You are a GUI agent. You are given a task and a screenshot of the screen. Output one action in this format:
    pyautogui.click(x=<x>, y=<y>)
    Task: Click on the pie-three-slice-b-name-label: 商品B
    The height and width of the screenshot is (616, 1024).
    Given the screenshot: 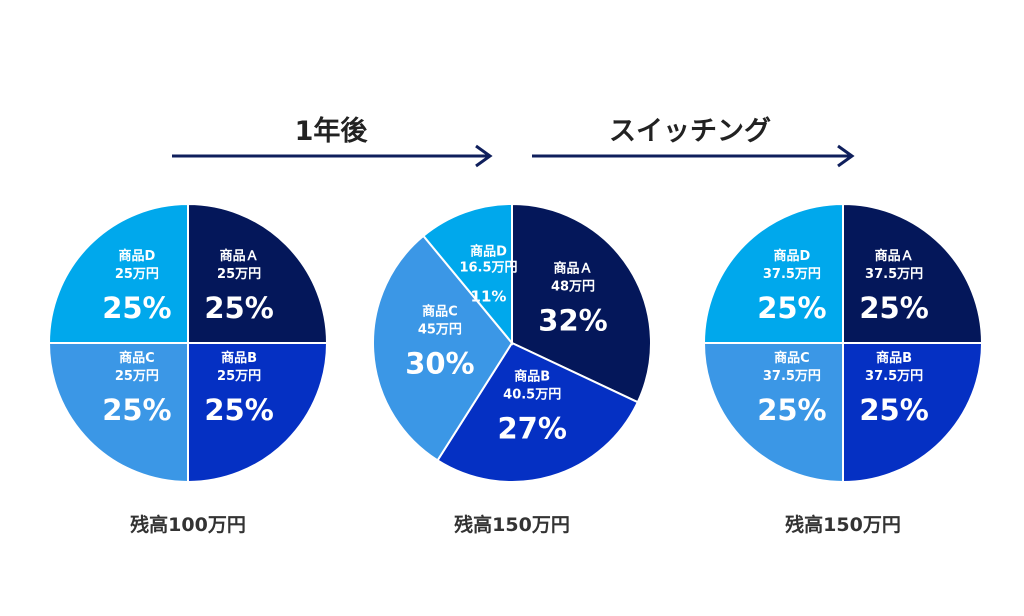 What is the action you would take?
    pyautogui.click(x=894, y=358)
    